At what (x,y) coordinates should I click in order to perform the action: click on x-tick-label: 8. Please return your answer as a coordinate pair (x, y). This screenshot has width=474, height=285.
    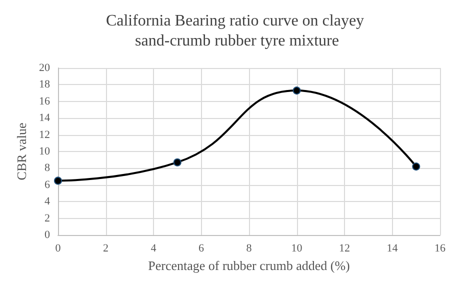
    Looking at the image, I should click on (249, 248).